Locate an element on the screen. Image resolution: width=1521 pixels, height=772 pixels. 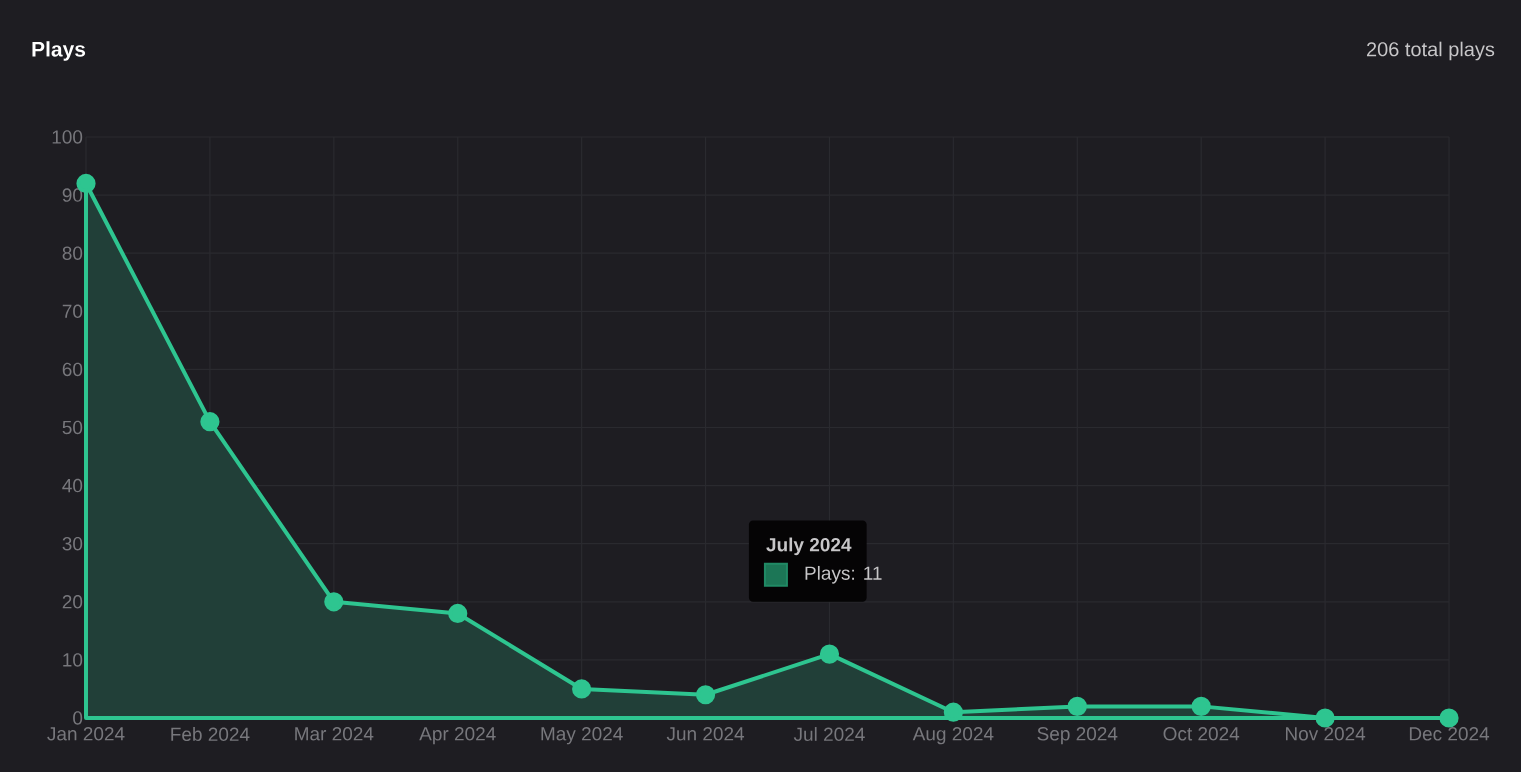
y-tick-label: 100 is located at coordinates (67, 137).